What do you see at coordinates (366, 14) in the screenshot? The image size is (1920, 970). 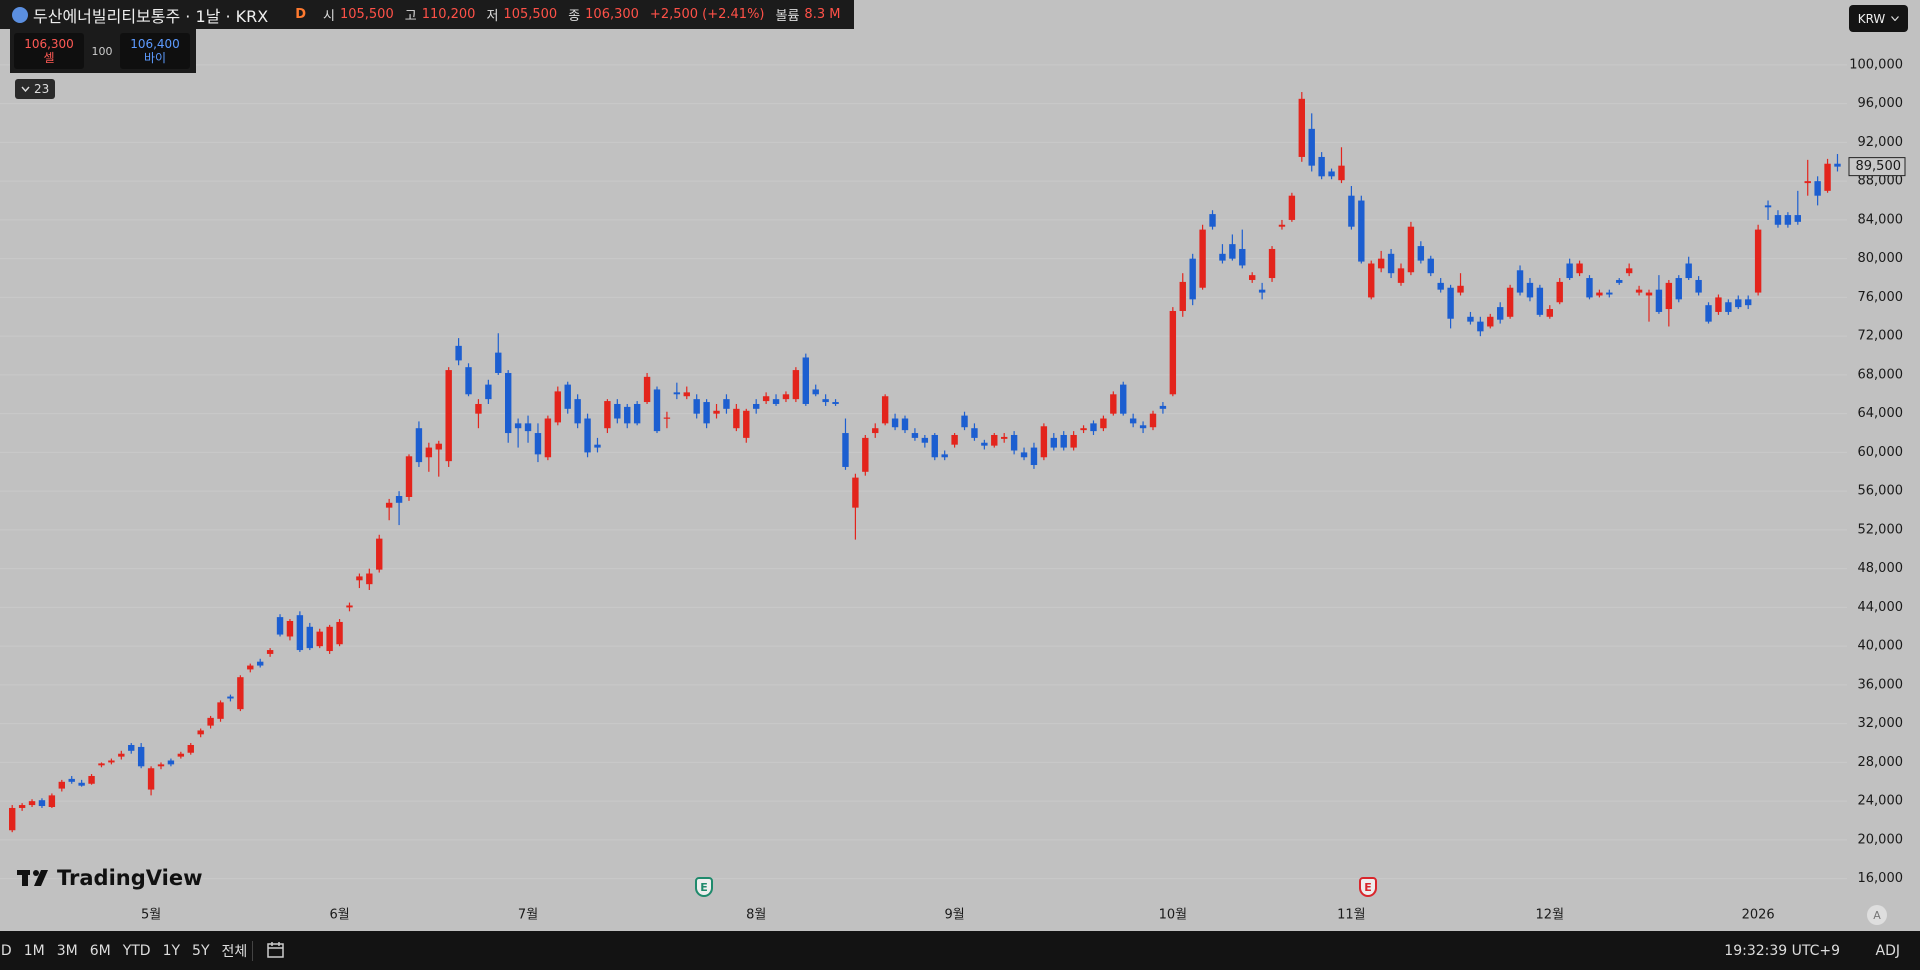 I see `open-value: 105,500` at bounding box center [366, 14].